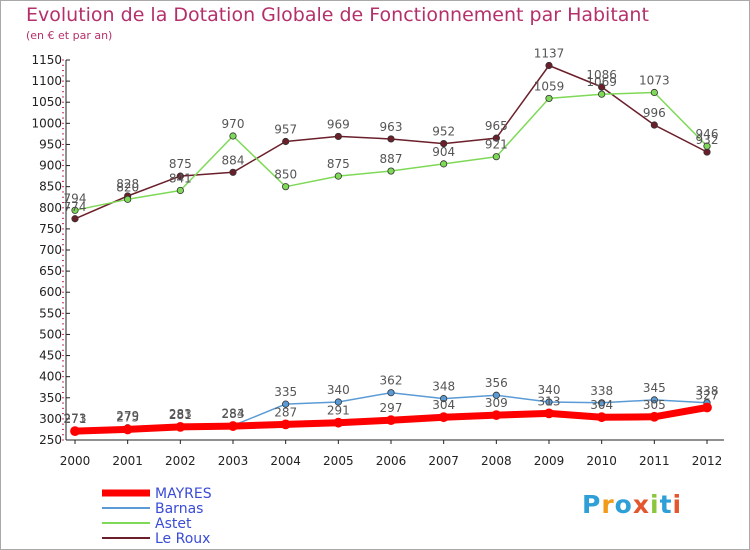 The width and height of the screenshot is (750, 550). What do you see at coordinates (338, 124) in the screenshot?
I see `data-label-le-roux: 969` at bounding box center [338, 124].